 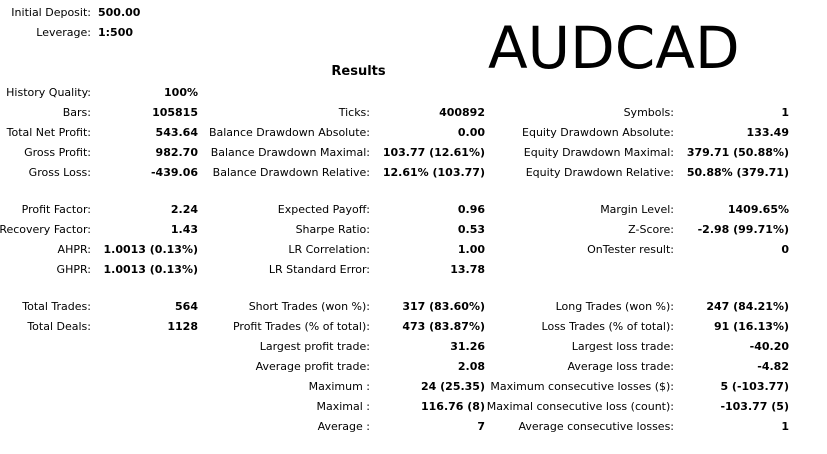 What do you see at coordinates (176, 152) in the screenshot?
I see `gross-profit-value: 982.70` at bounding box center [176, 152].